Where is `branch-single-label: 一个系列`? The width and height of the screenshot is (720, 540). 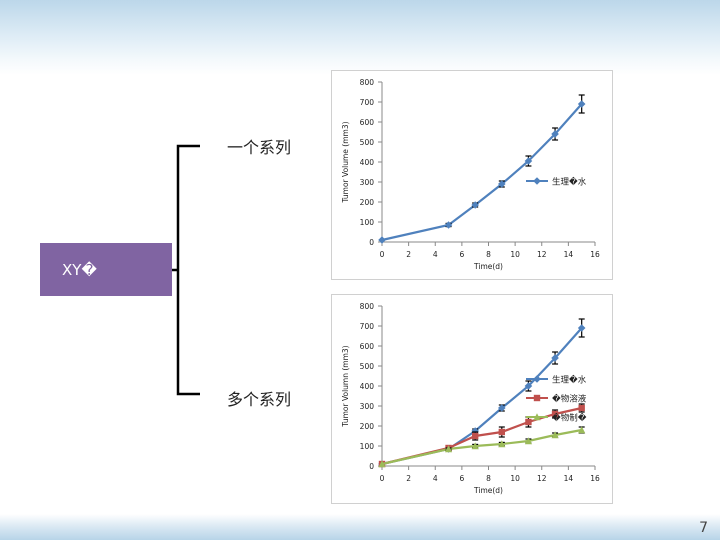 branch-single-label: 一个系列 is located at coordinates (258, 147).